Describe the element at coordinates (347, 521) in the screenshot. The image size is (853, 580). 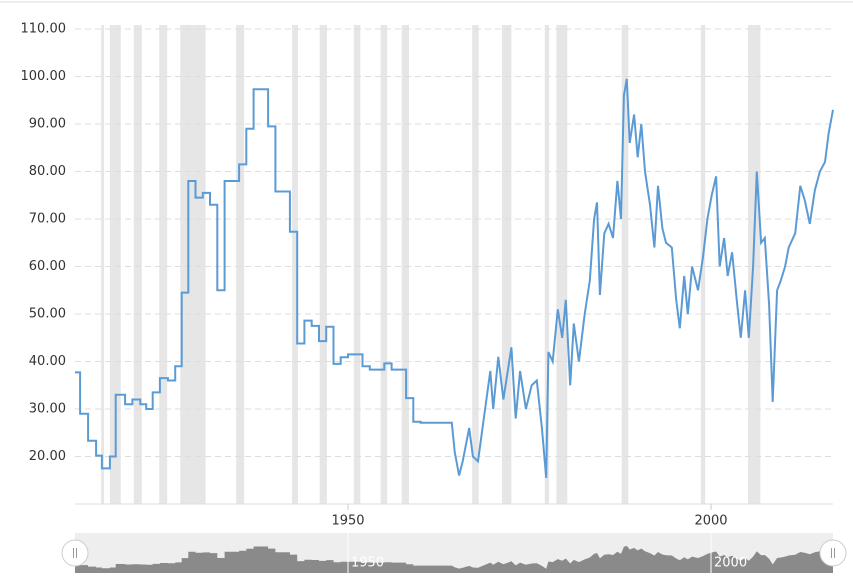
I see `x-tick-label: 1950` at that location.